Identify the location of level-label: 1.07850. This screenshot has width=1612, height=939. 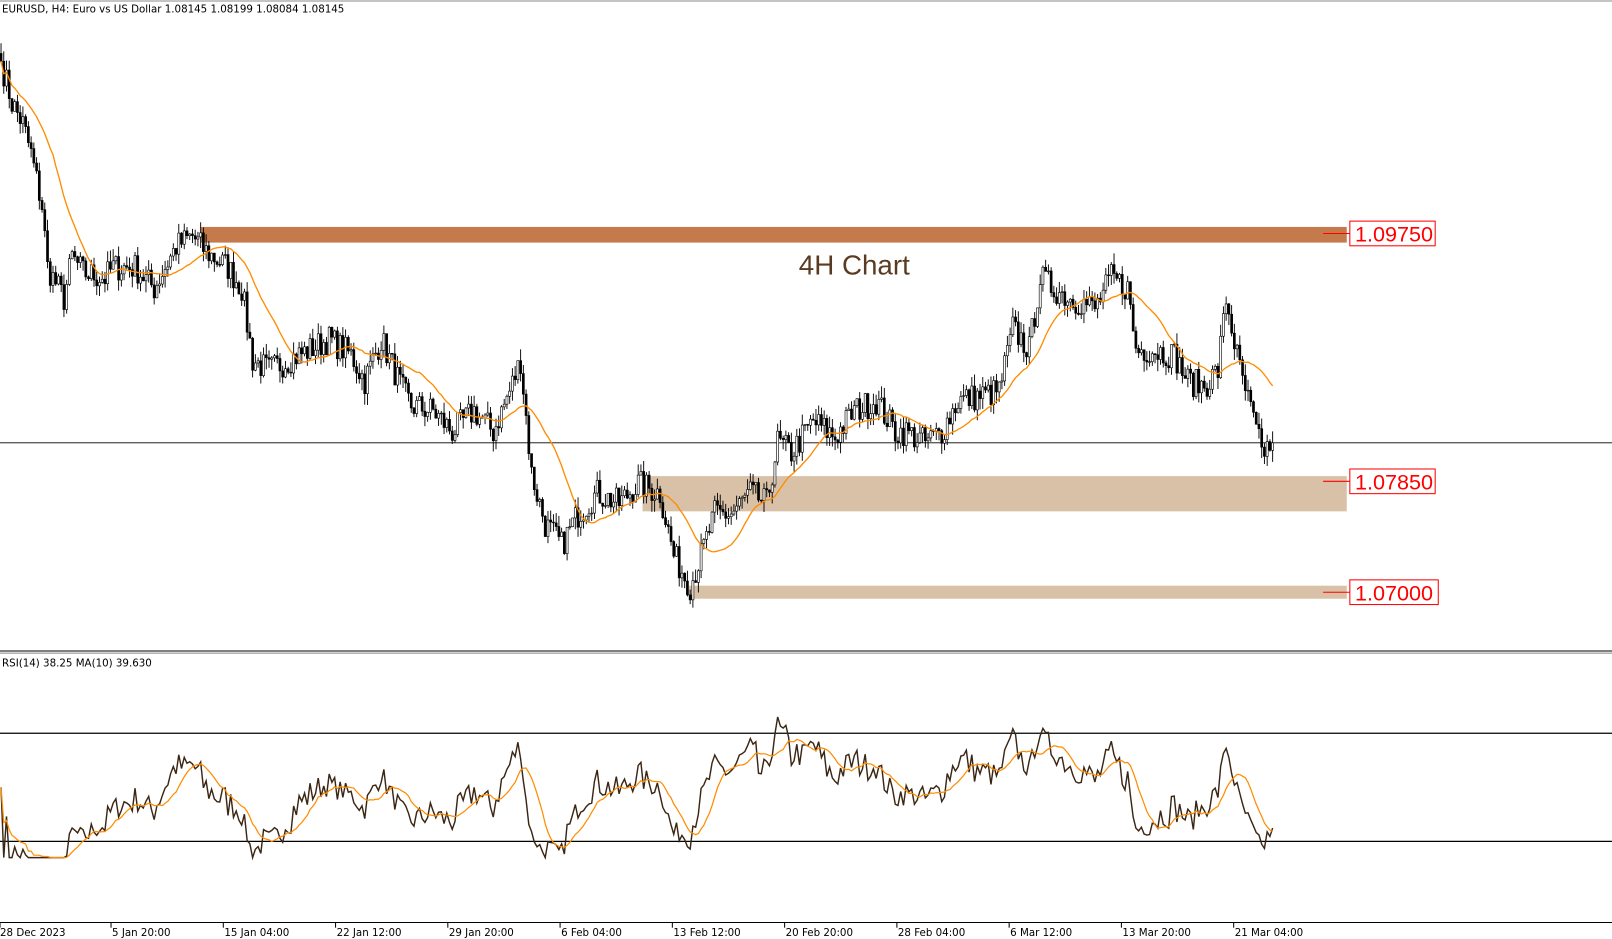
(1394, 482).